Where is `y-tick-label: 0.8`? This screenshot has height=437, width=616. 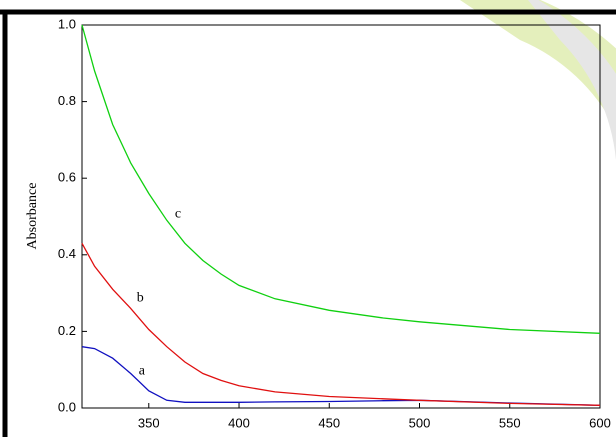
y-tick-label: 0.8 is located at coordinates (67, 100).